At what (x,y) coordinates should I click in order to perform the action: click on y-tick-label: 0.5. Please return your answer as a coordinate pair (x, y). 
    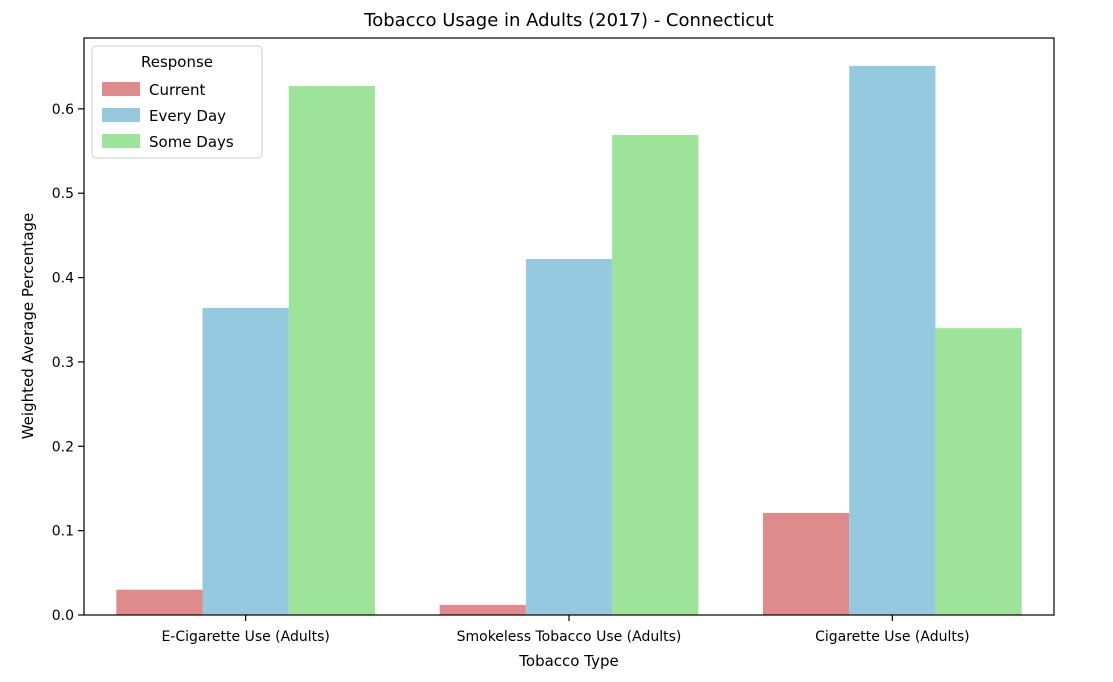
    Looking at the image, I should click on (63, 194).